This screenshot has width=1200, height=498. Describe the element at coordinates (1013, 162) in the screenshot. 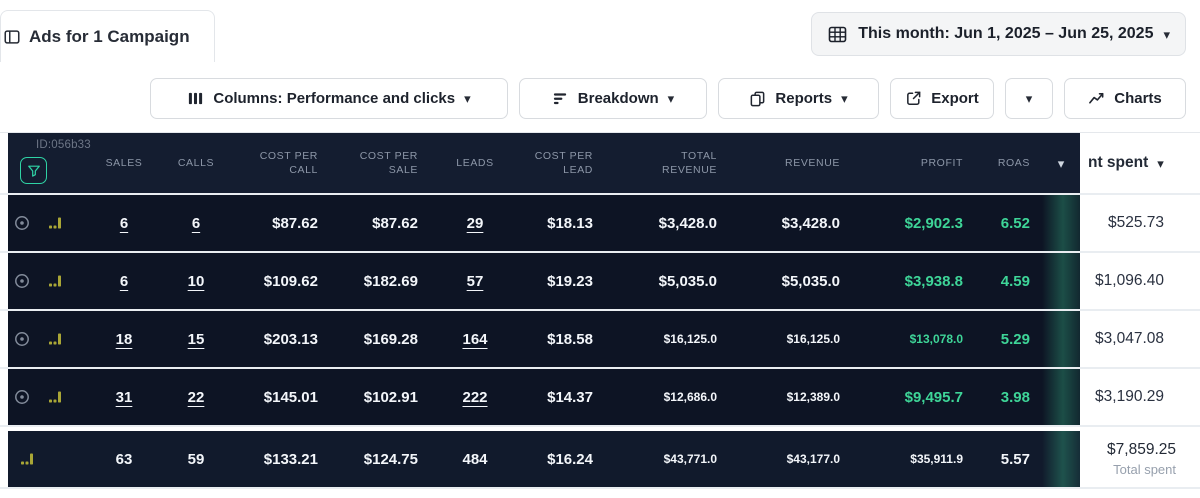

I see `col-header-roas: ROAS` at that location.